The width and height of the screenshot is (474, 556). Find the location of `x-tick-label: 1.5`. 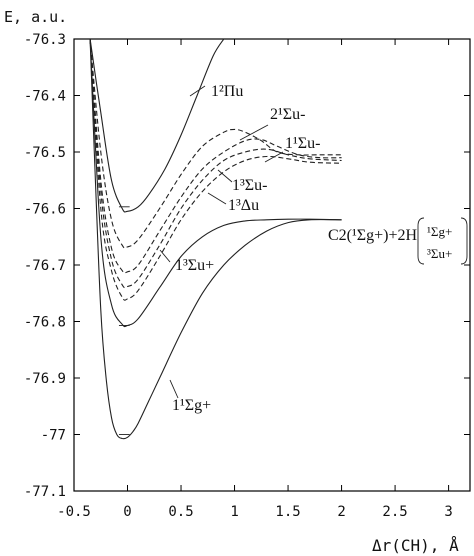

x-tick-label: 1.5 is located at coordinates (287, 512).